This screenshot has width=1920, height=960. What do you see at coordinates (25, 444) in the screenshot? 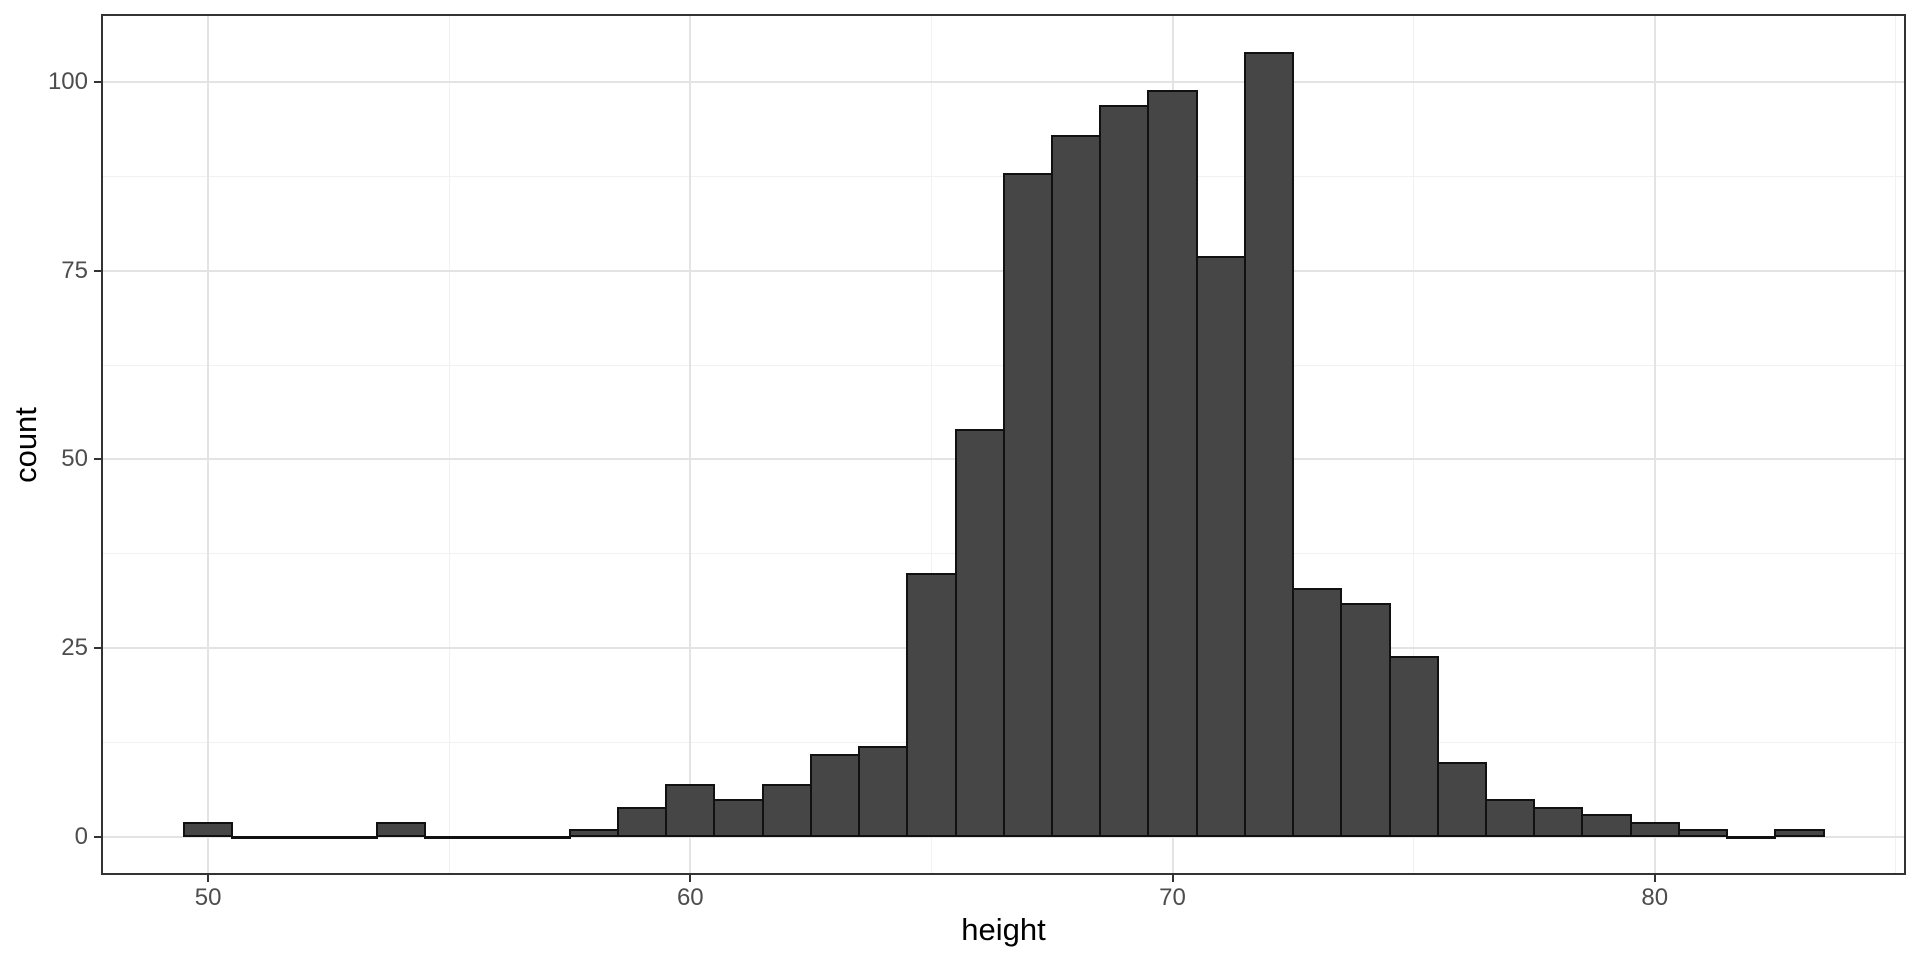
I see `y-axis-title: count` at bounding box center [25, 444].